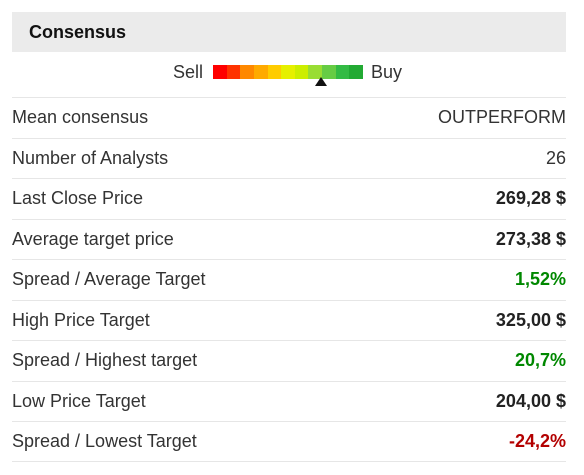 This screenshot has height=475, width=584. What do you see at coordinates (105, 360) in the screenshot?
I see `row-label: Spread / Highest target` at bounding box center [105, 360].